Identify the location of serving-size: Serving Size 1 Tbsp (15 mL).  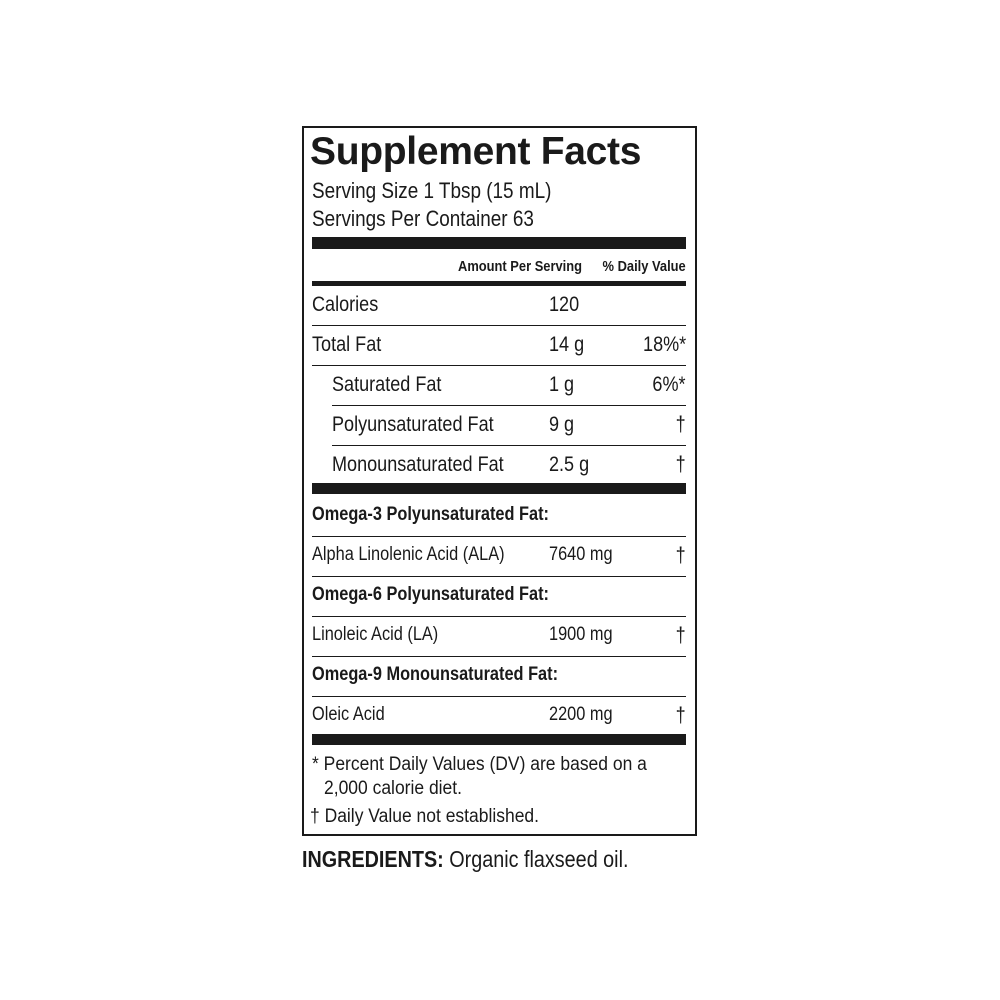
(451, 191).